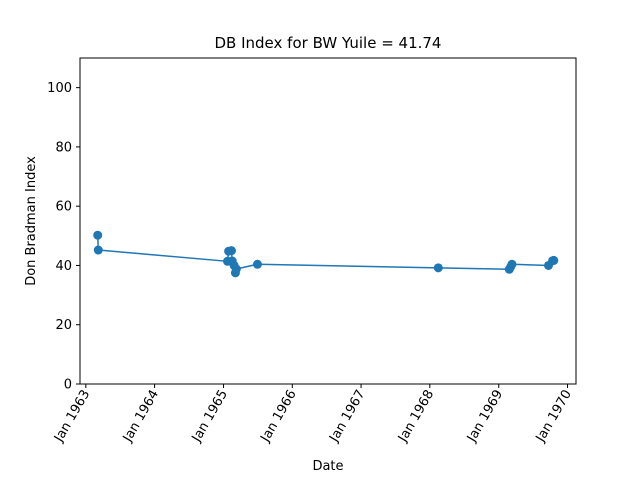  I want to click on x-tick-label: Jan 1963, so click(72, 417).